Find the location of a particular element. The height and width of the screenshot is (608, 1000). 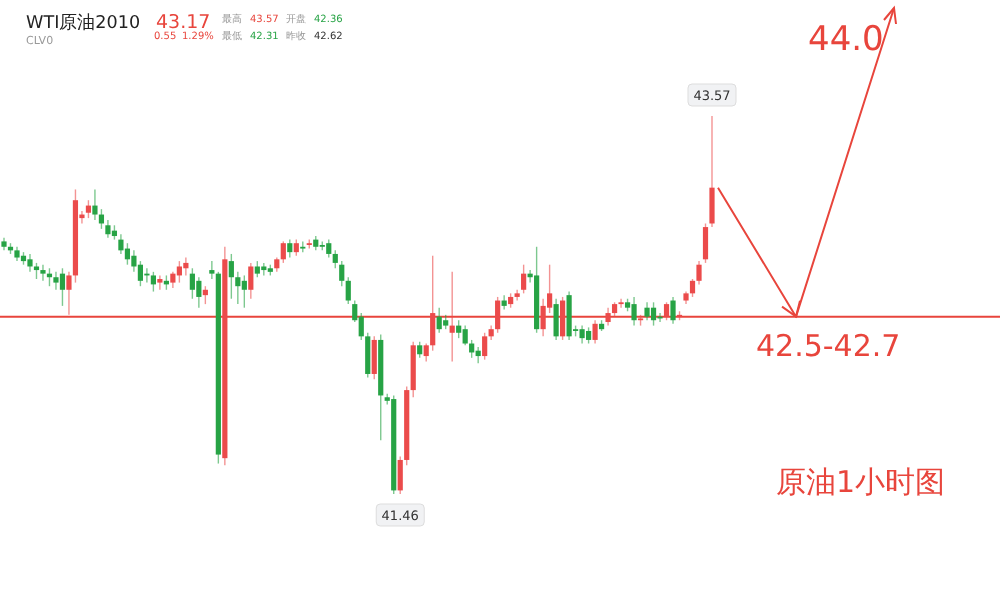

chart-title: WTI原油2010 is located at coordinates (83, 23).